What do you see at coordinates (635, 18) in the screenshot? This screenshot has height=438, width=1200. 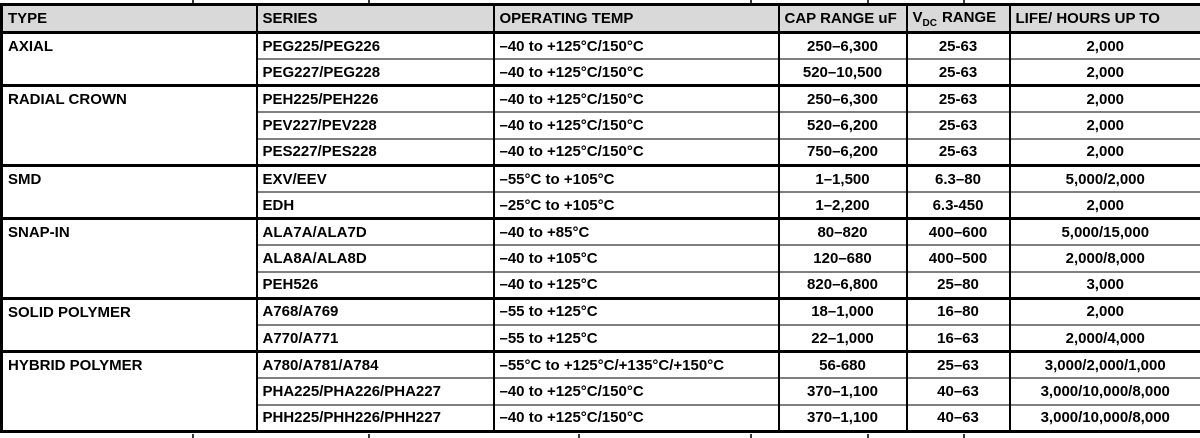 I see `col-header-operating-temp: OPERATING TEMP` at bounding box center [635, 18].